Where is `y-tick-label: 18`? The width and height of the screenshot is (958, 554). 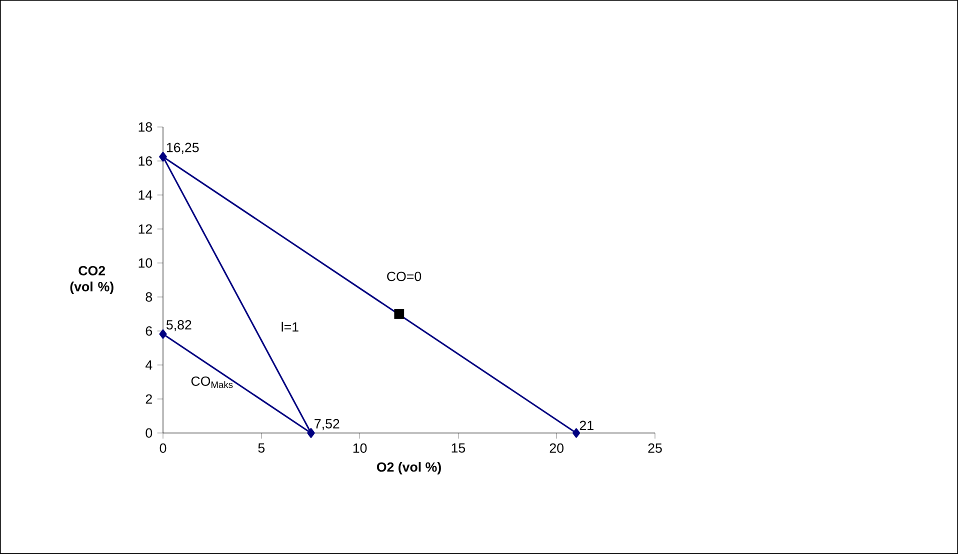
y-tick-label: 18 is located at coordinates (145, 127).